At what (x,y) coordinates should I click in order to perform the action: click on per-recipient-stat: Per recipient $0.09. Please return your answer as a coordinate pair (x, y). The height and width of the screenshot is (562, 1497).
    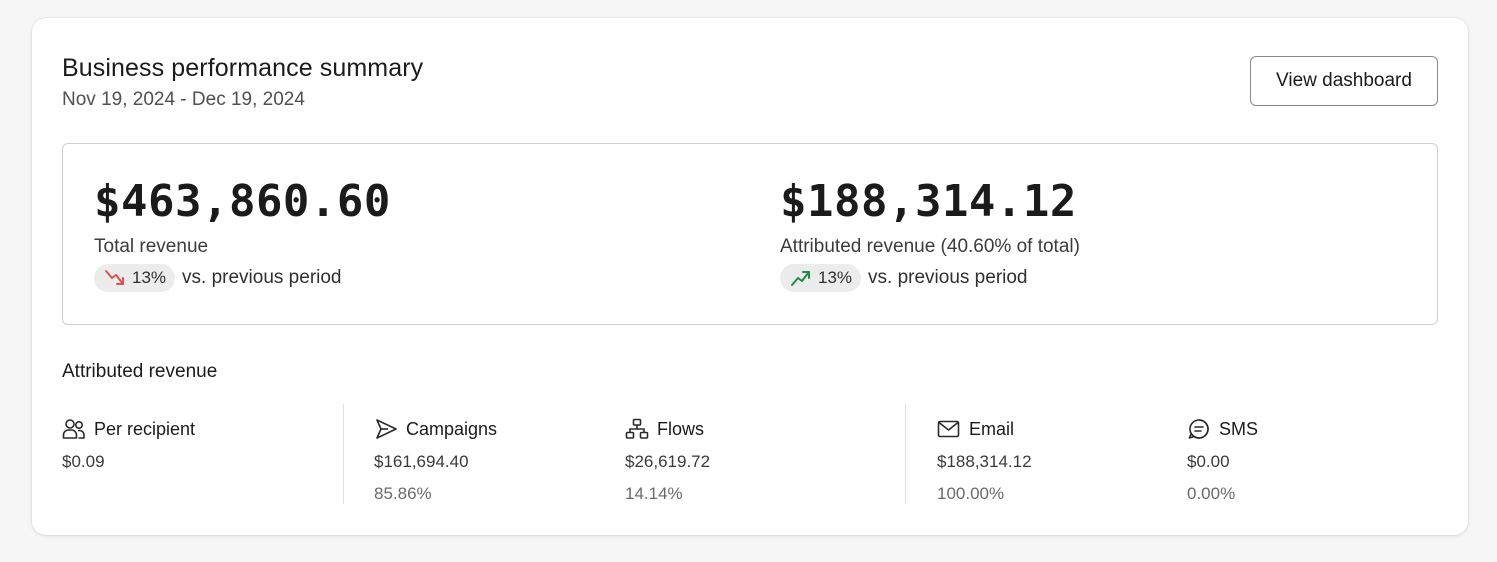
    Looking at the image, I should click on (128, 444).